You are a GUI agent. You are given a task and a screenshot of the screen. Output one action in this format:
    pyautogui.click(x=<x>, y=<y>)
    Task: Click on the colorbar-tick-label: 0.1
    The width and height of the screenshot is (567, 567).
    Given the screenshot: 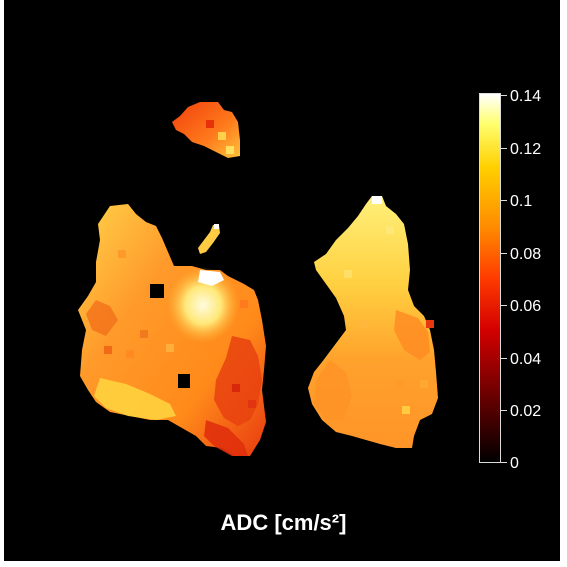 What is the action you would take?
    pyautogui.click(x=521, y=201)
    